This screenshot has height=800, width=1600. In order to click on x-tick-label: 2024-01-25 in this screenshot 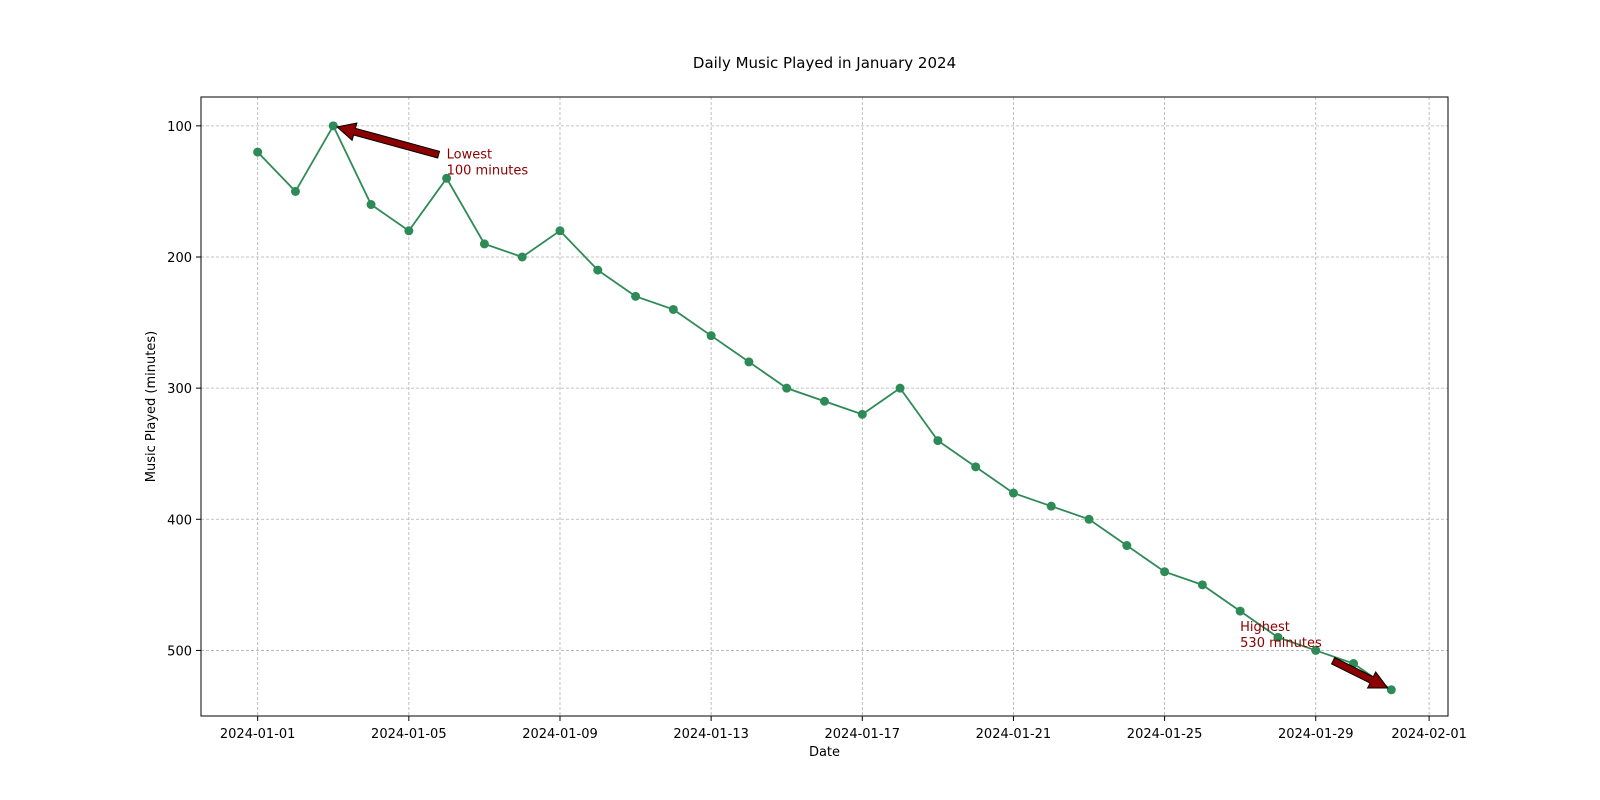, I will do `click(1165, 734)`.